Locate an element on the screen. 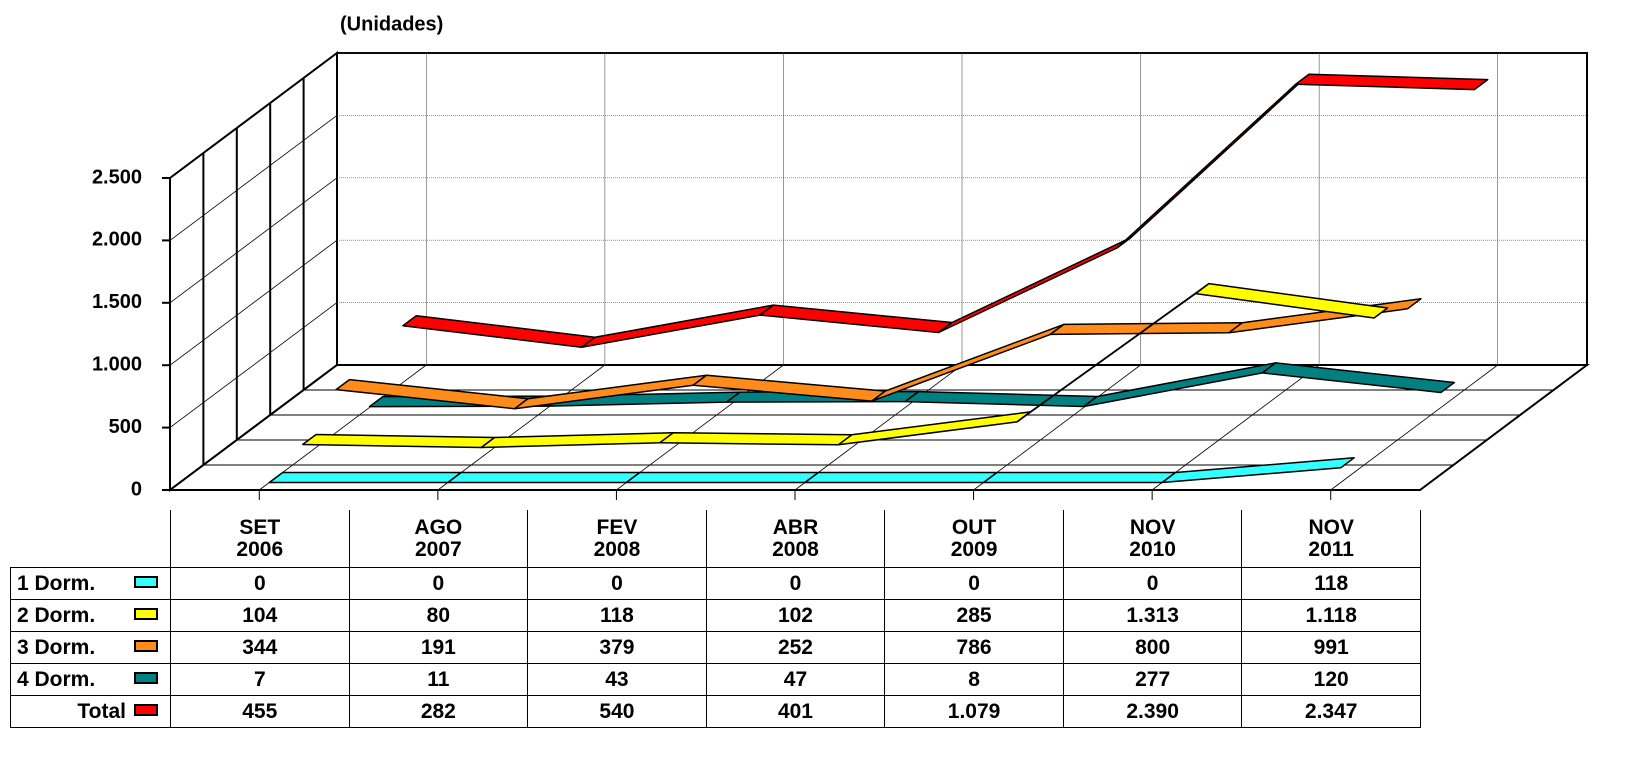  column-header: ABR 2008 is located at coordinates (795, 539).